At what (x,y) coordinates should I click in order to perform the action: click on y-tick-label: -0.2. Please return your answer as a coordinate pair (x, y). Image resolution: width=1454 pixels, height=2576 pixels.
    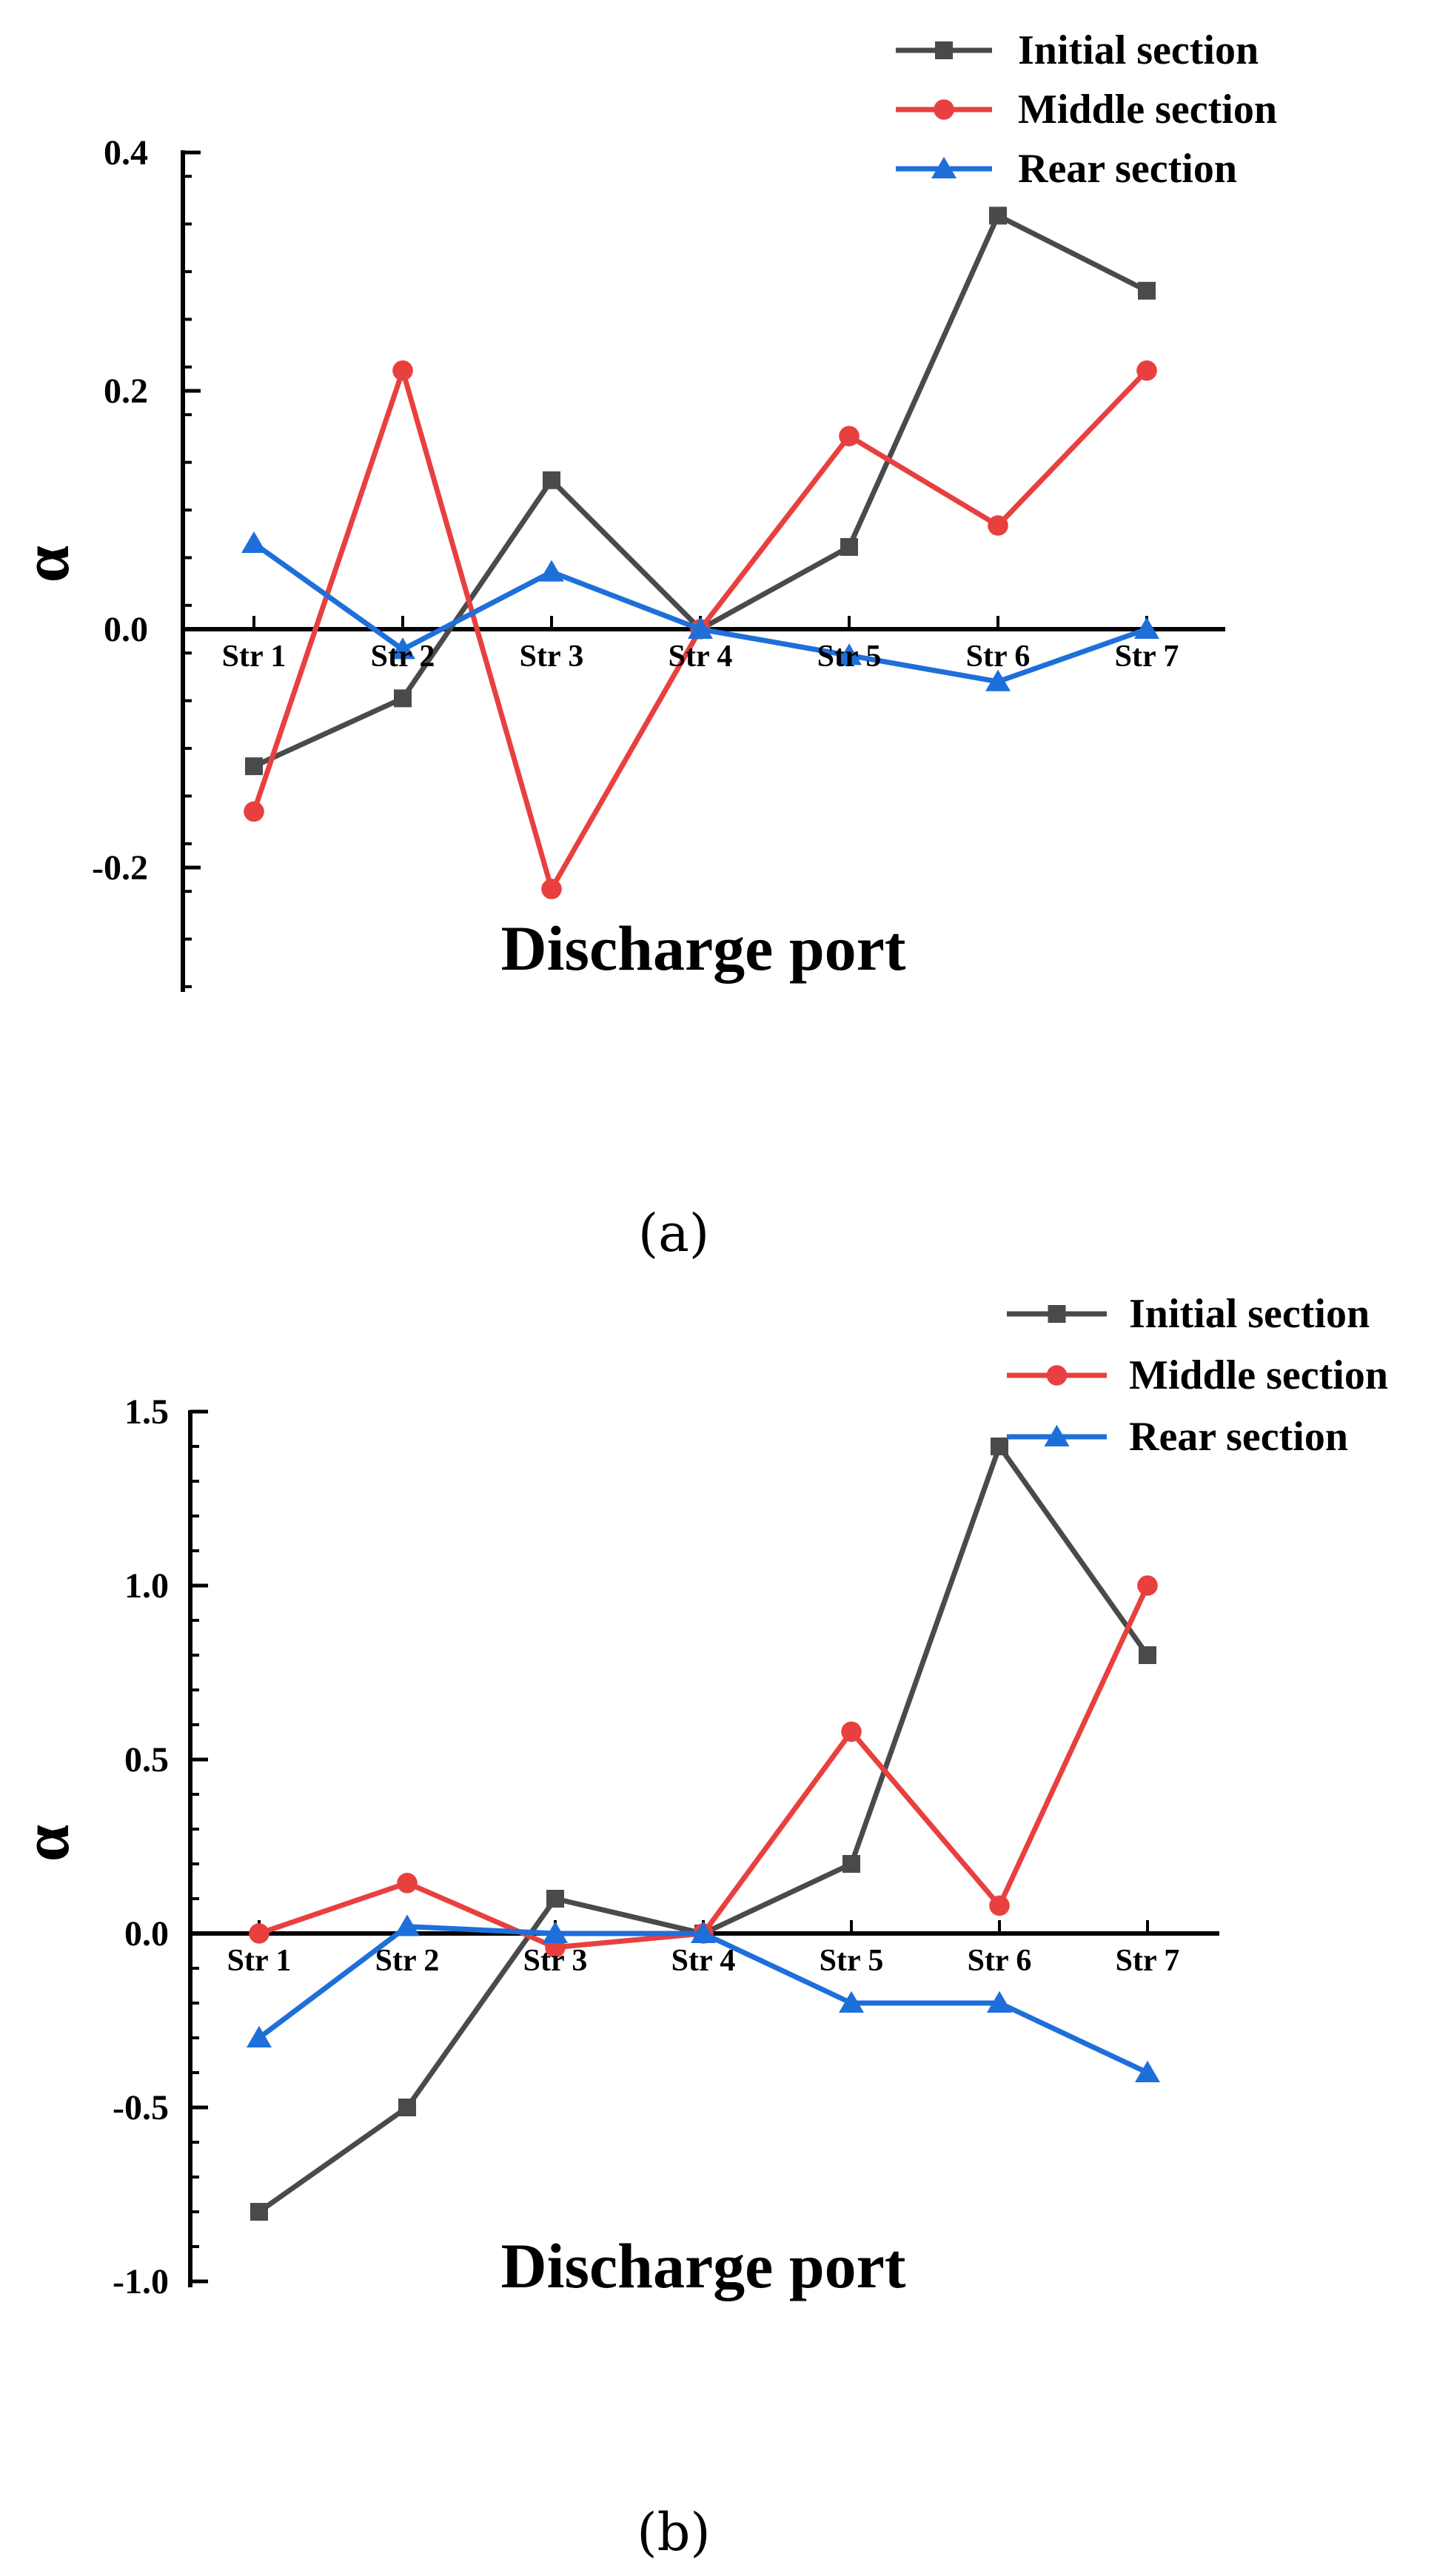
    Looking at the image, I should click on (120, 868).